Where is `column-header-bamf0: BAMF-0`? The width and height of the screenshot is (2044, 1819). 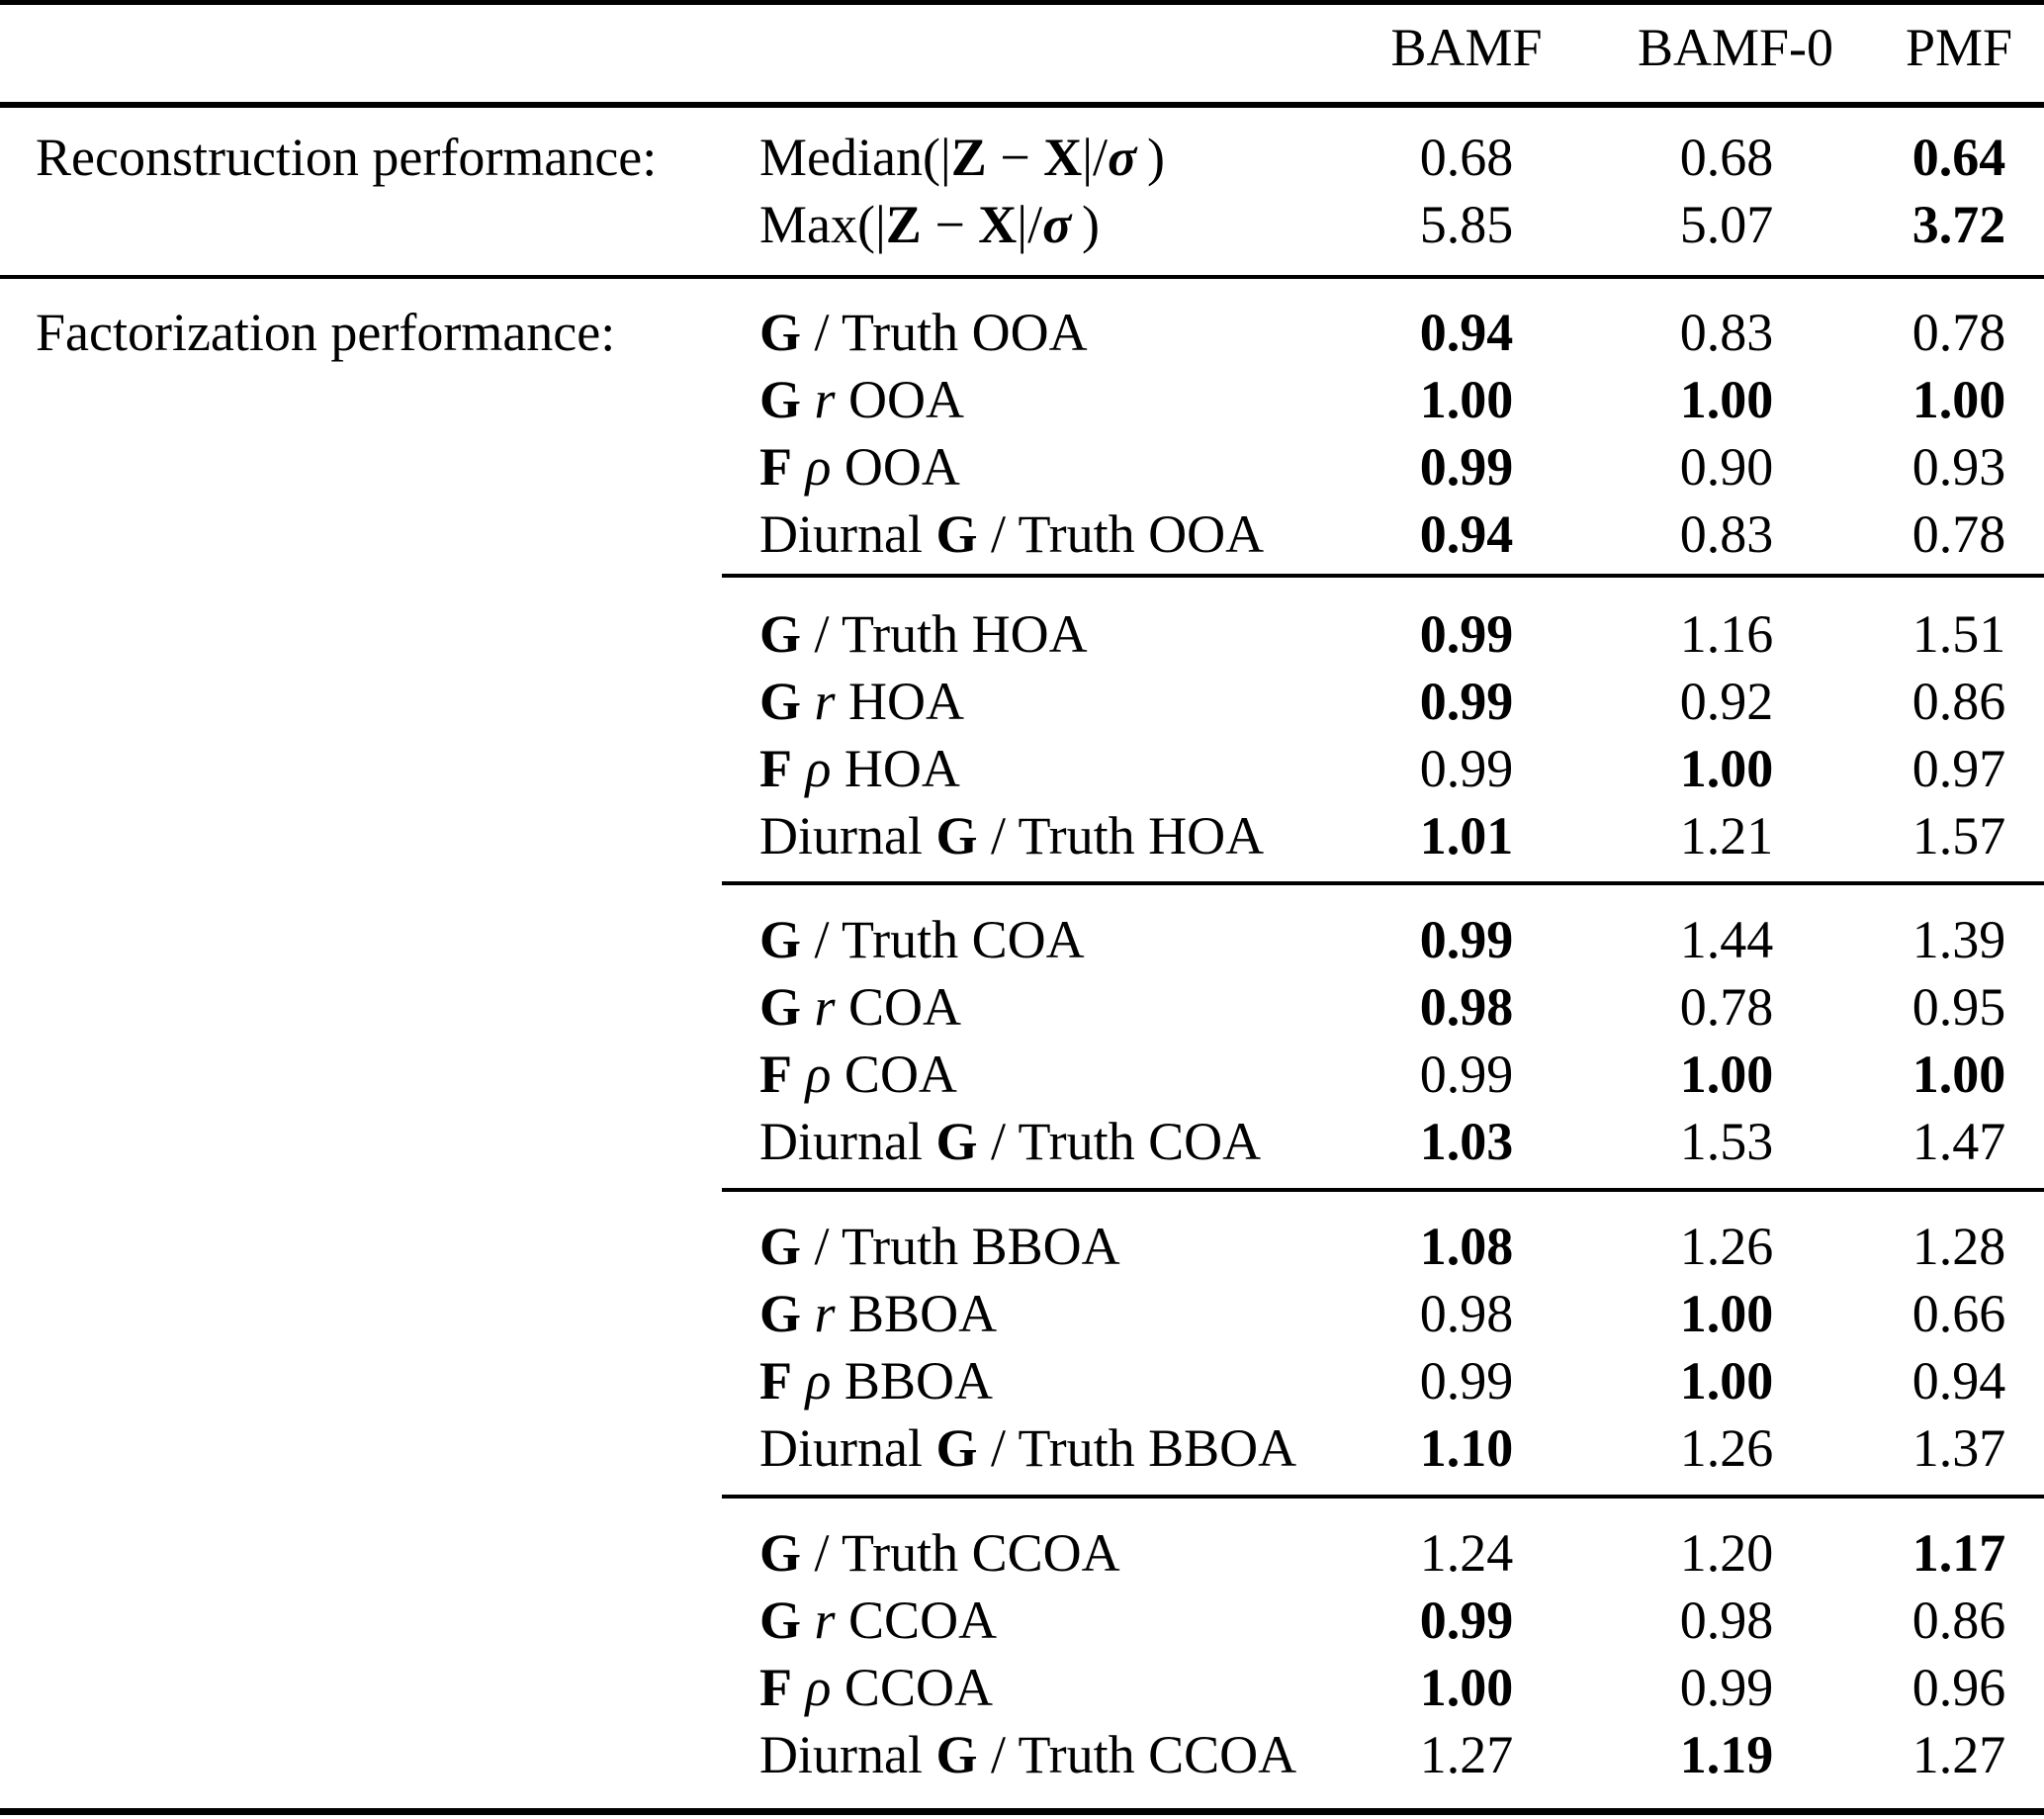
column-header-bamf0: BAMF-0 is located at coordinates (1736, 47).